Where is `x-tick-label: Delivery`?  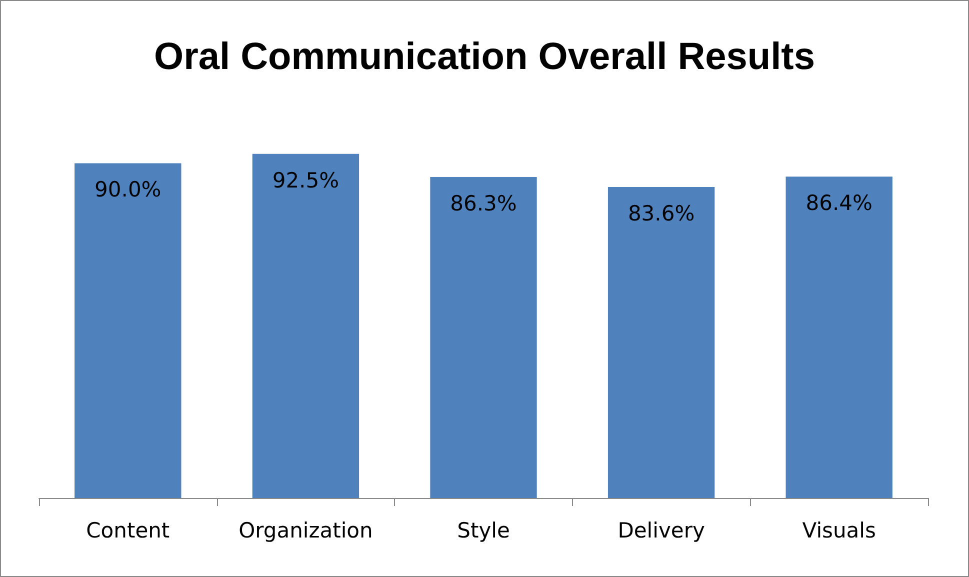 x-tick-label: Delivery is located at coordinates (661, 530).